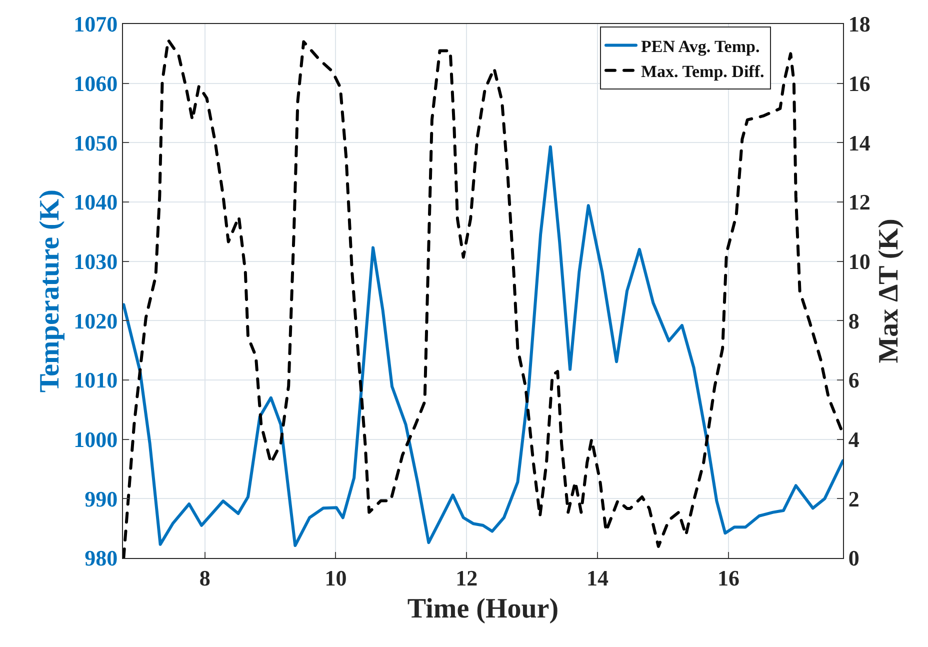  What do you see at coordinates (728, 577) in the screenshot?
I see `x-tick-label: 16` at bounding box center [728, 577].